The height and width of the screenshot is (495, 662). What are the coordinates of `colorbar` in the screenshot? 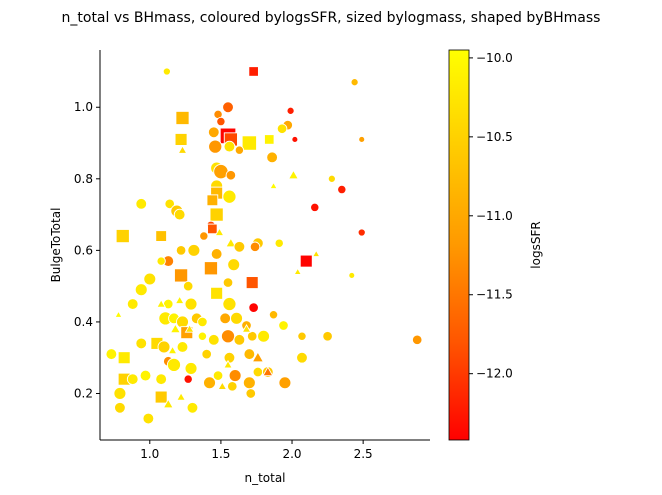 It's located at (459, 245).